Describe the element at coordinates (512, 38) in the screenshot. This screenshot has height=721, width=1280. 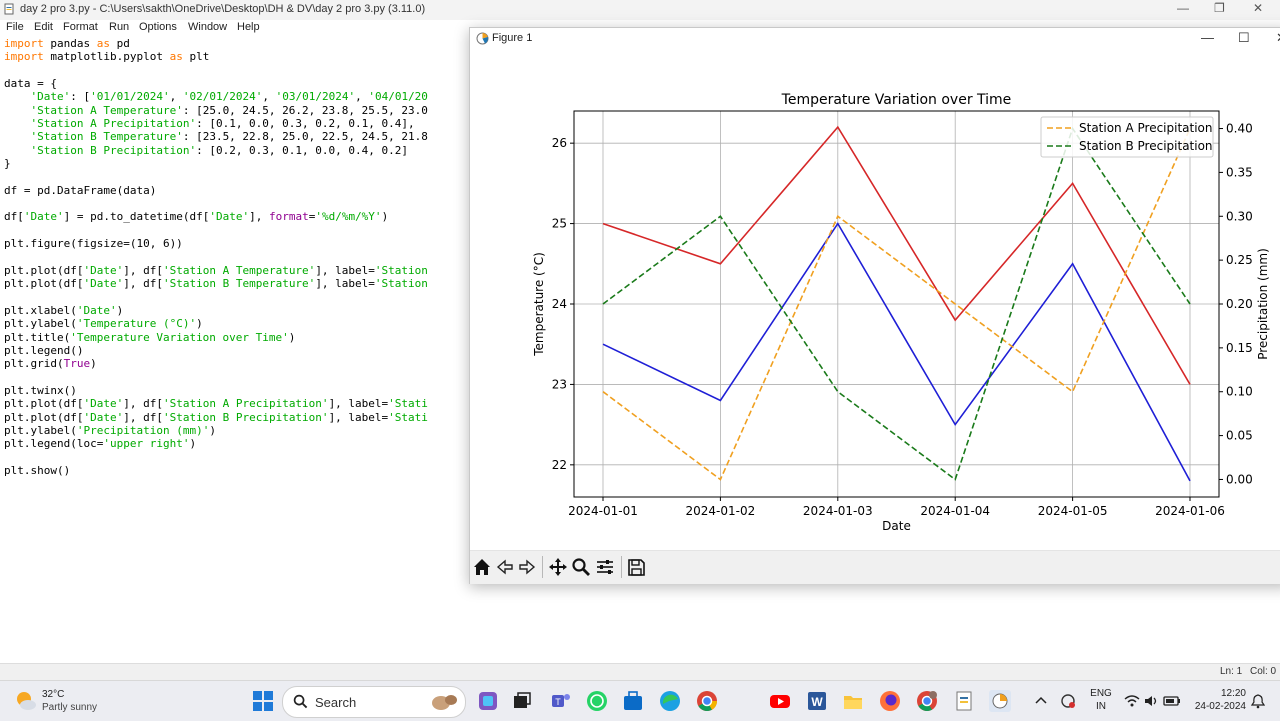
I see `figure-title: Figure 1` at that location.